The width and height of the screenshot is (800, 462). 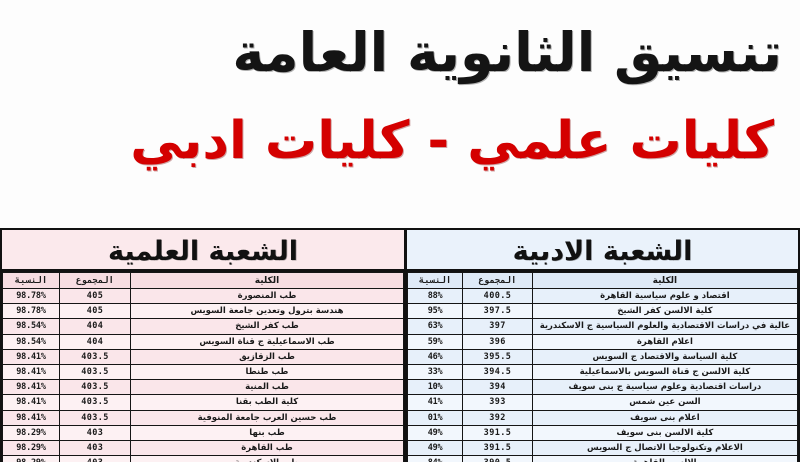 I want to click on table-row: كلية الطب بقنا 403.5 98.41%, so click(x=203, y=402).